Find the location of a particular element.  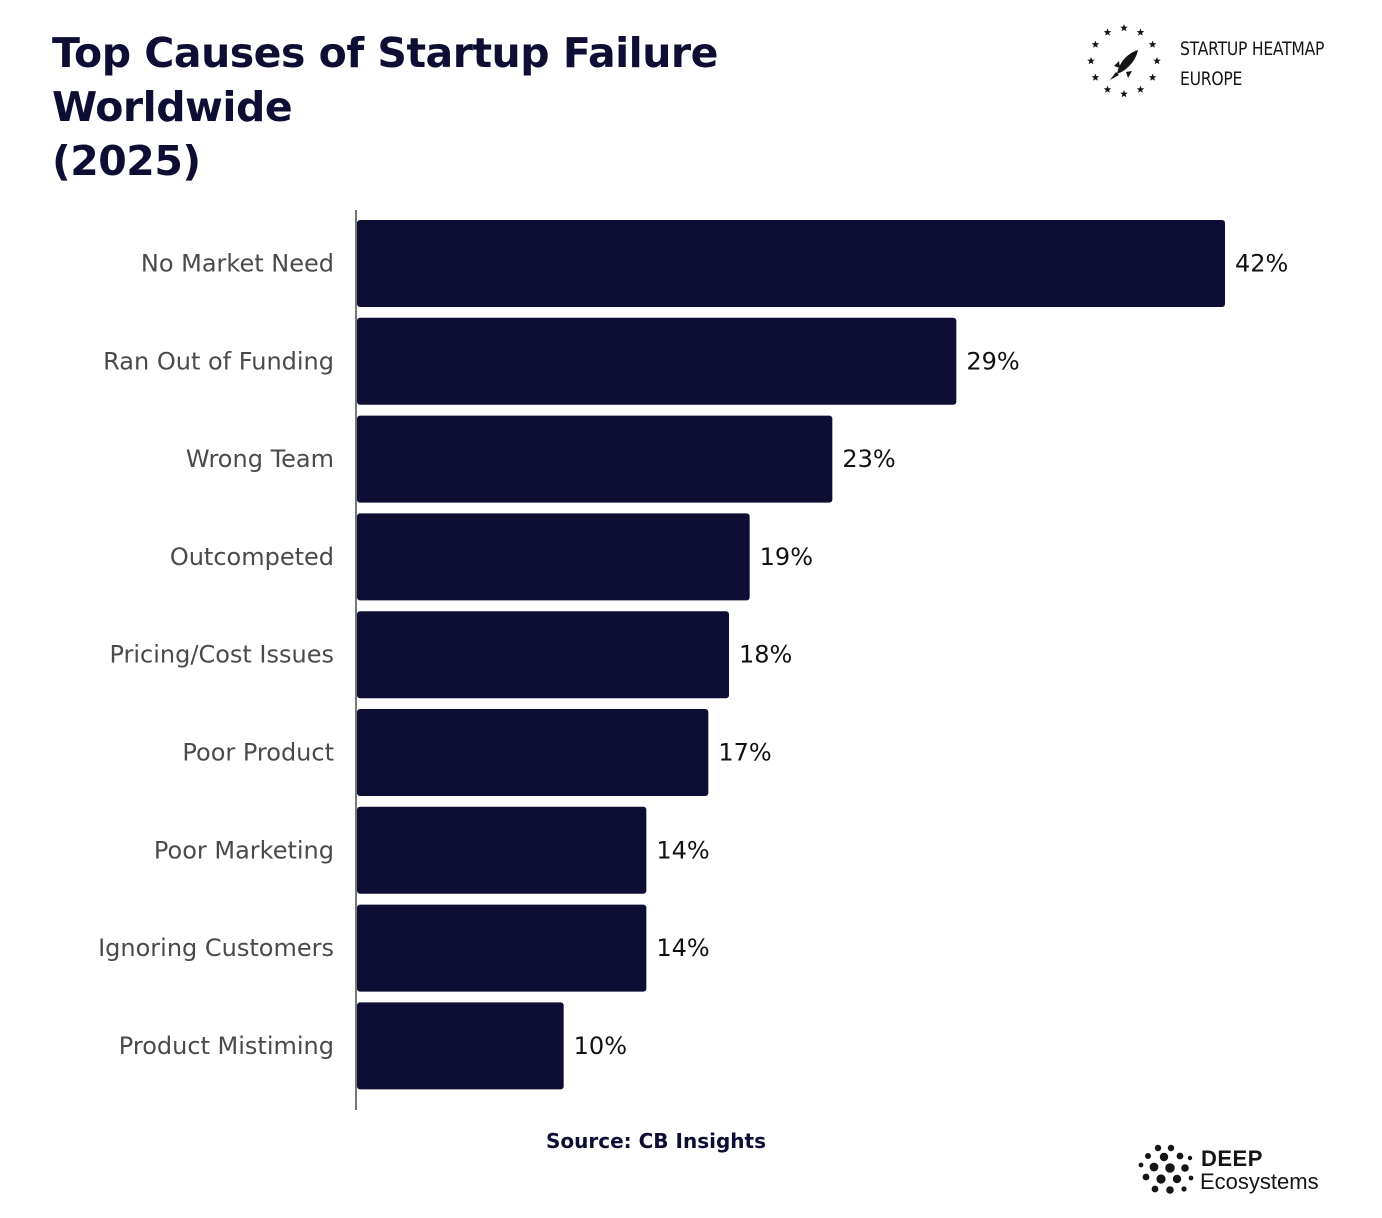

category-label-outcompeted: Outcompeted is located at coordinates (252, 557).